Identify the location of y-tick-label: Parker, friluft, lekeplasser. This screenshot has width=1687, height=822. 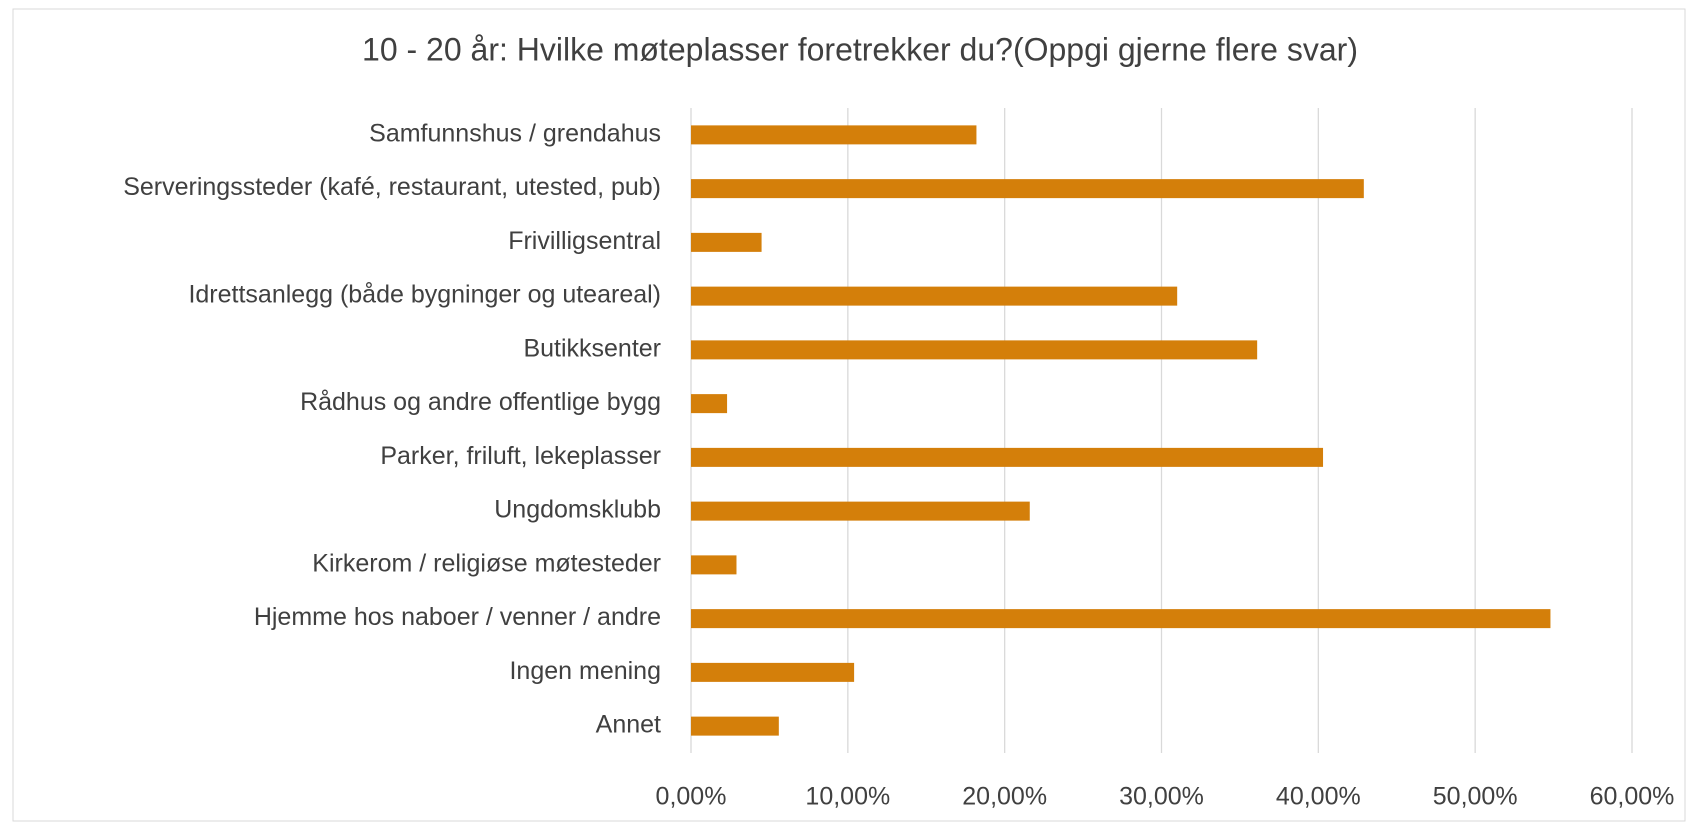
(520, 456).